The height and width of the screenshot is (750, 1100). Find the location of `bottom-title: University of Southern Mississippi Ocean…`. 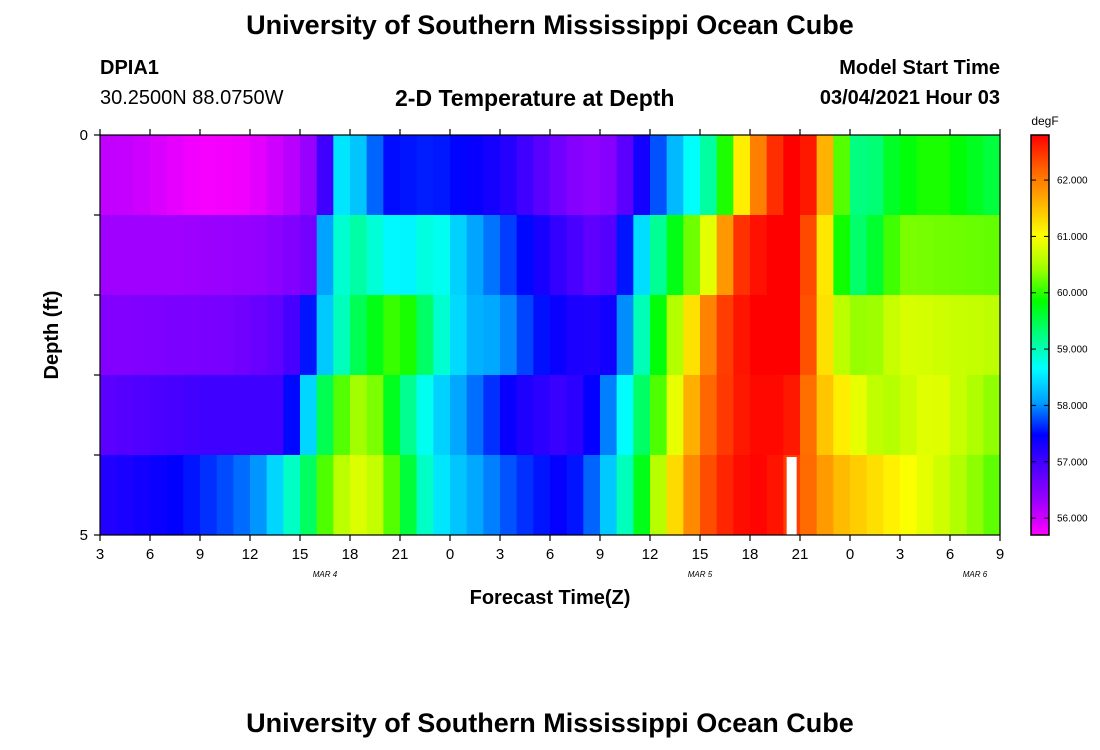

bottom-title: University of Southern Mississippi Ocean… is located at coordinates (550, 723).